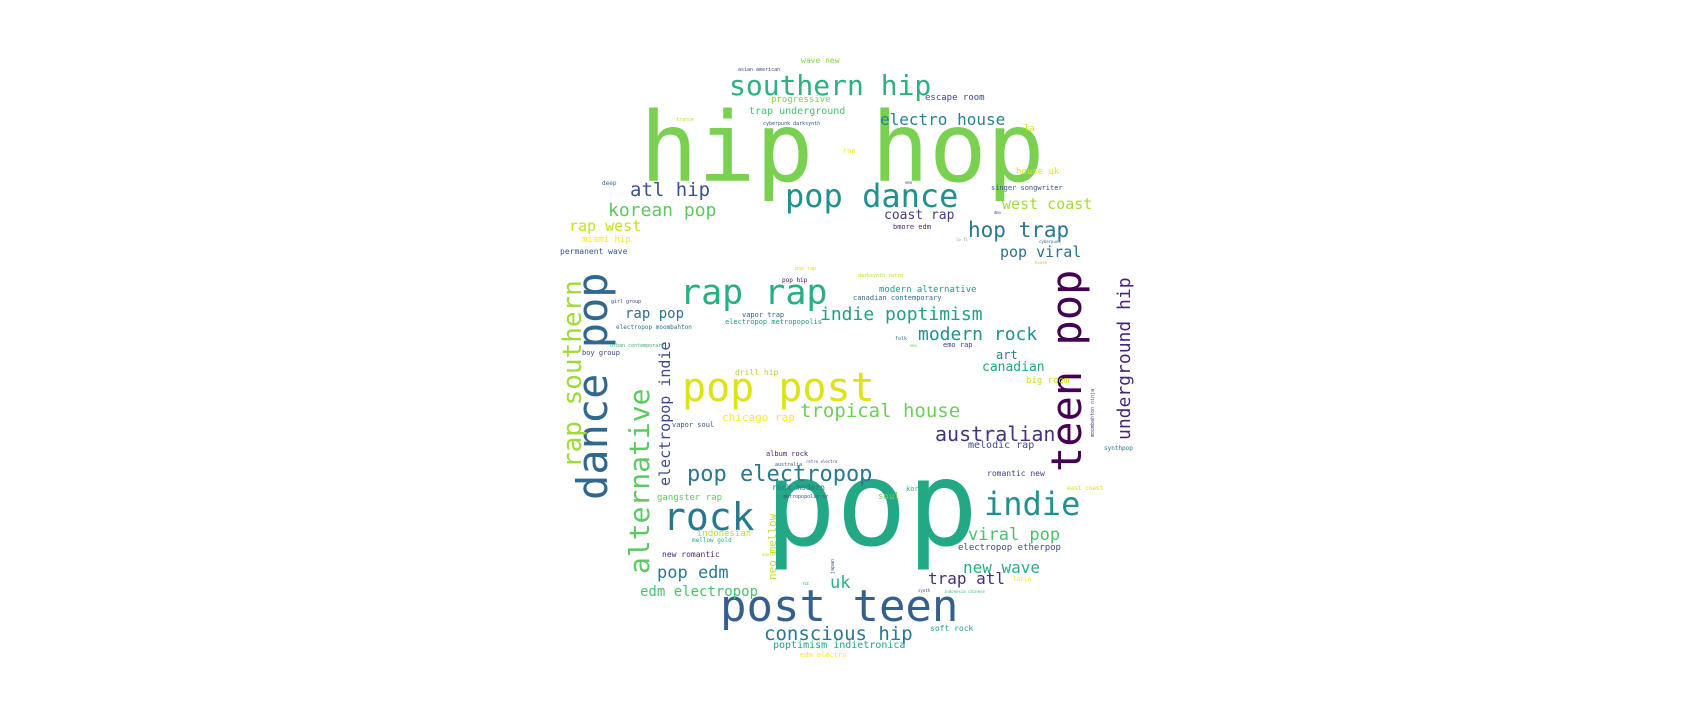  I want to click on word-house-uk: house uk, so click(1038, 172).